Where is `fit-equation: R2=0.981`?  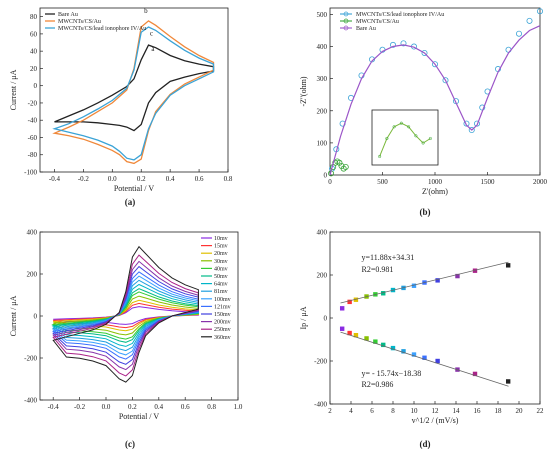
fit-equation: R2=0.981 is located at coordinates (378, 269).